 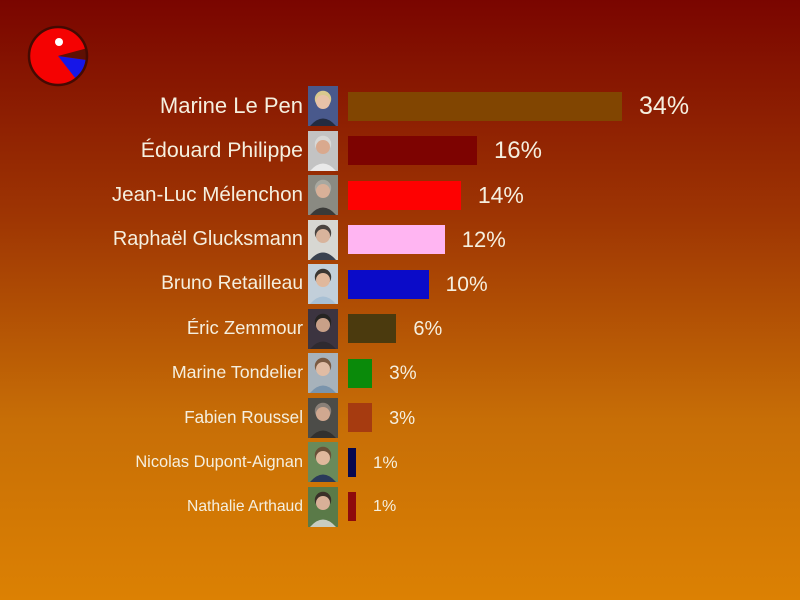 I want to click on candidate-name-label: Nicolas Dupont-Aignan, so click(x=219, y=461).